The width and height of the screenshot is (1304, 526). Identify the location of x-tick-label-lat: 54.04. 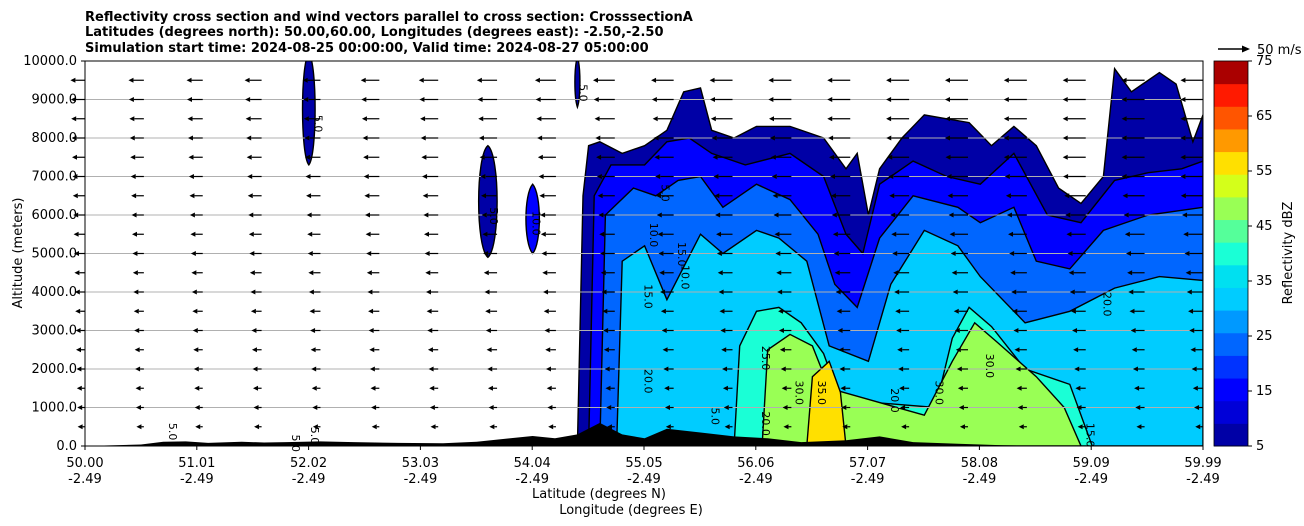
(532, 463).